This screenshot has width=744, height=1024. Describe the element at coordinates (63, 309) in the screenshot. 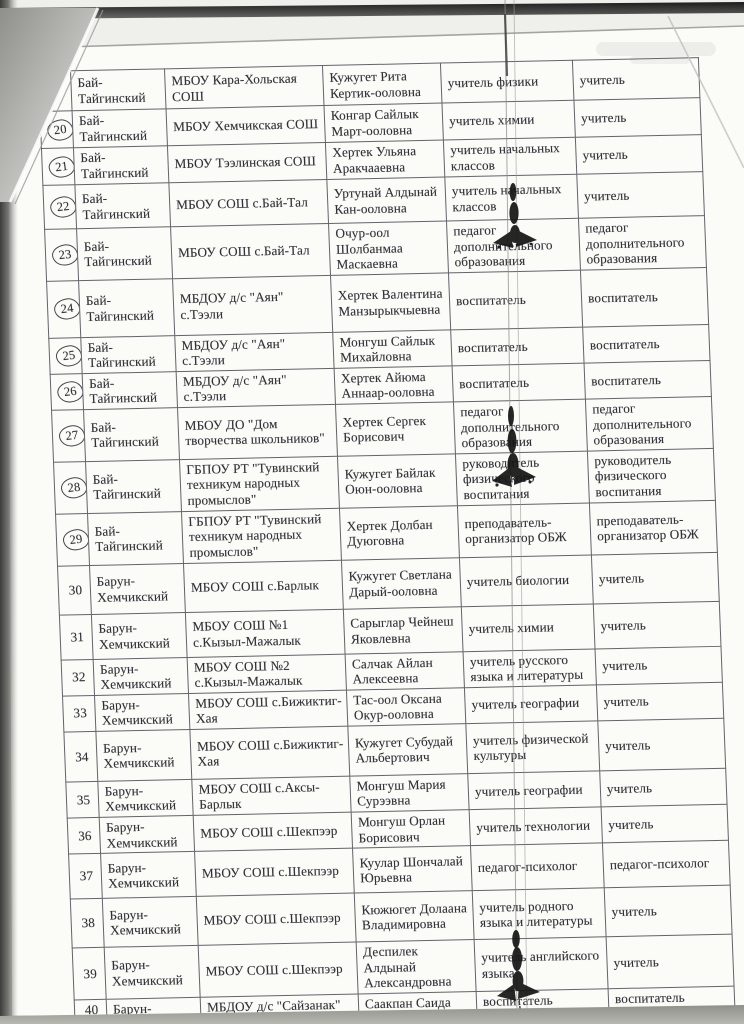

I see `row-number-cell: 24` at that location.